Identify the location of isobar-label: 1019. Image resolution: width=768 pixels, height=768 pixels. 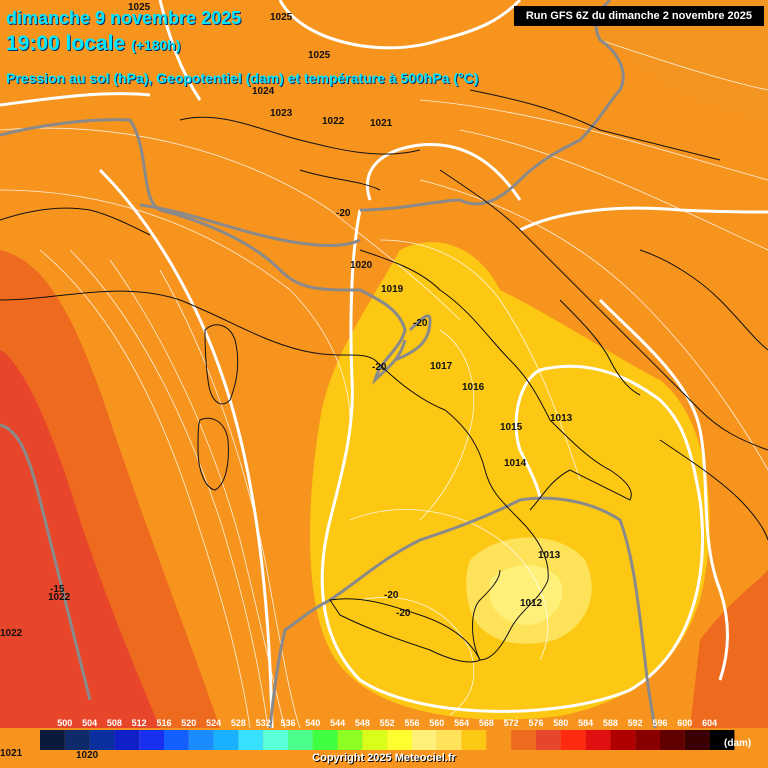
(392, 289).